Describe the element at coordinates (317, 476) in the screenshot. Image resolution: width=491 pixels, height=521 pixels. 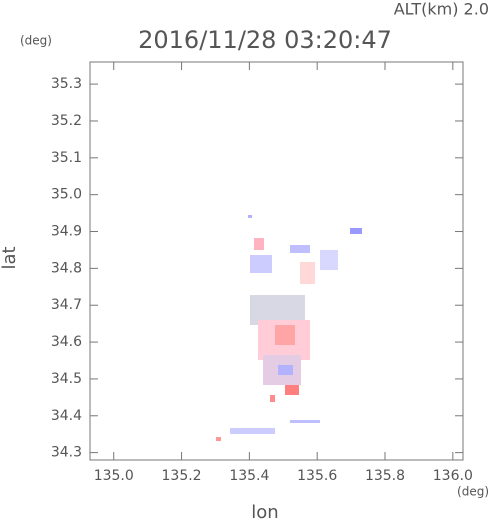
I see `x-tick-label: 135.6` at that location.